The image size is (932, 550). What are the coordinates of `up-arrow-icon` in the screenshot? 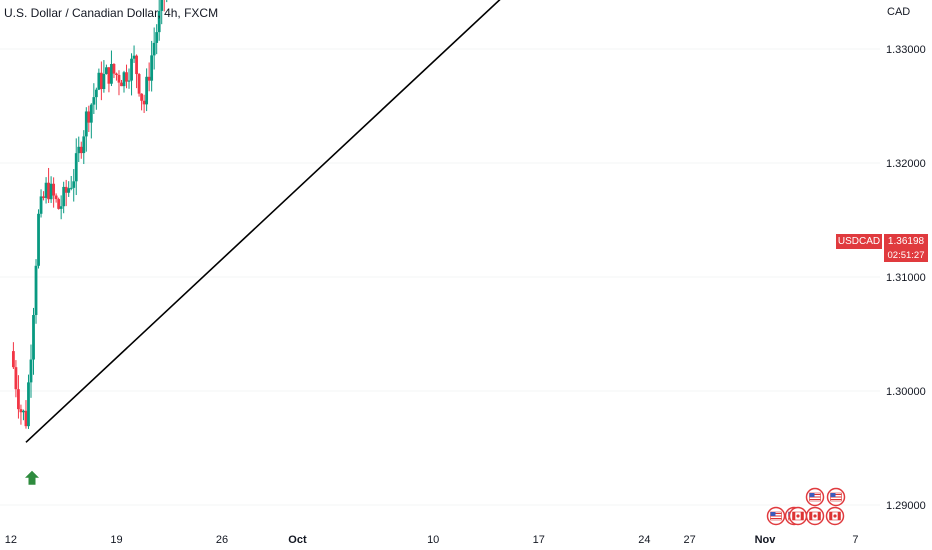 It's located at (32, 477).